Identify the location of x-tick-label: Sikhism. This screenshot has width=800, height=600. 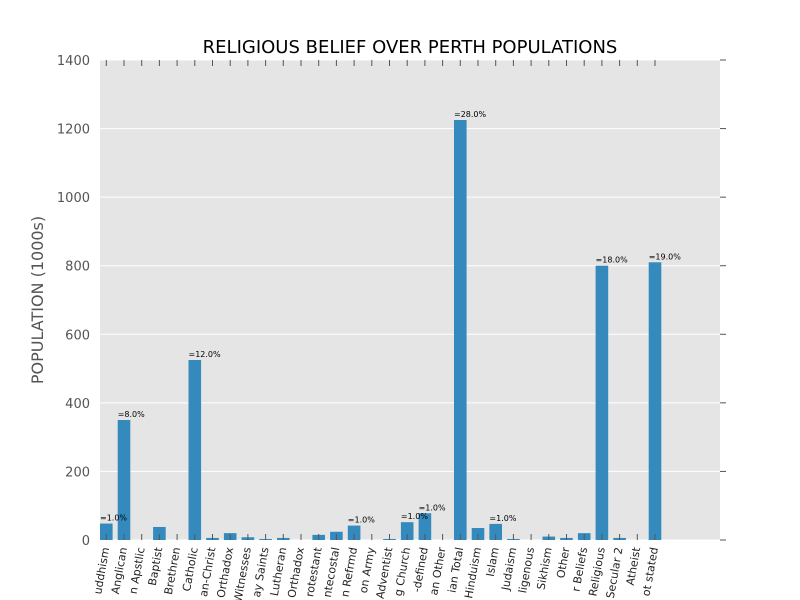
(545, 568).